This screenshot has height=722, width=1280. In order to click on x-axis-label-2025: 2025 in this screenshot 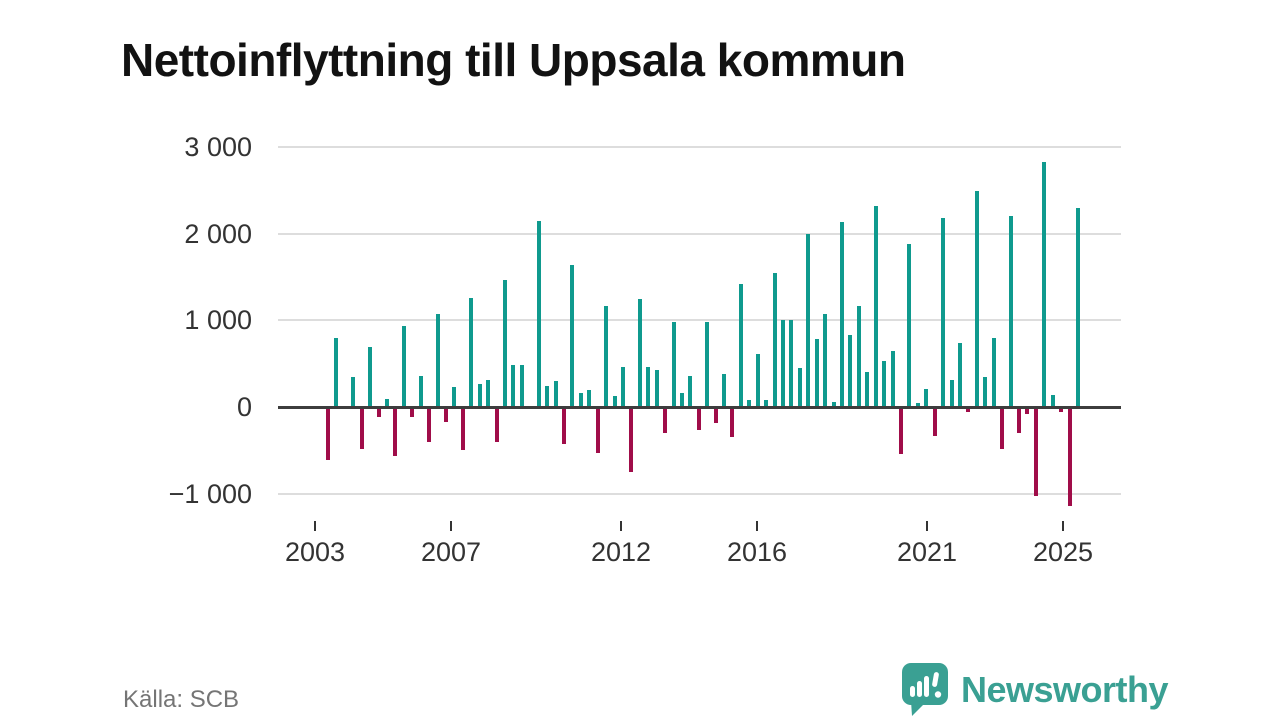, I will do `click(1063, 552)`.